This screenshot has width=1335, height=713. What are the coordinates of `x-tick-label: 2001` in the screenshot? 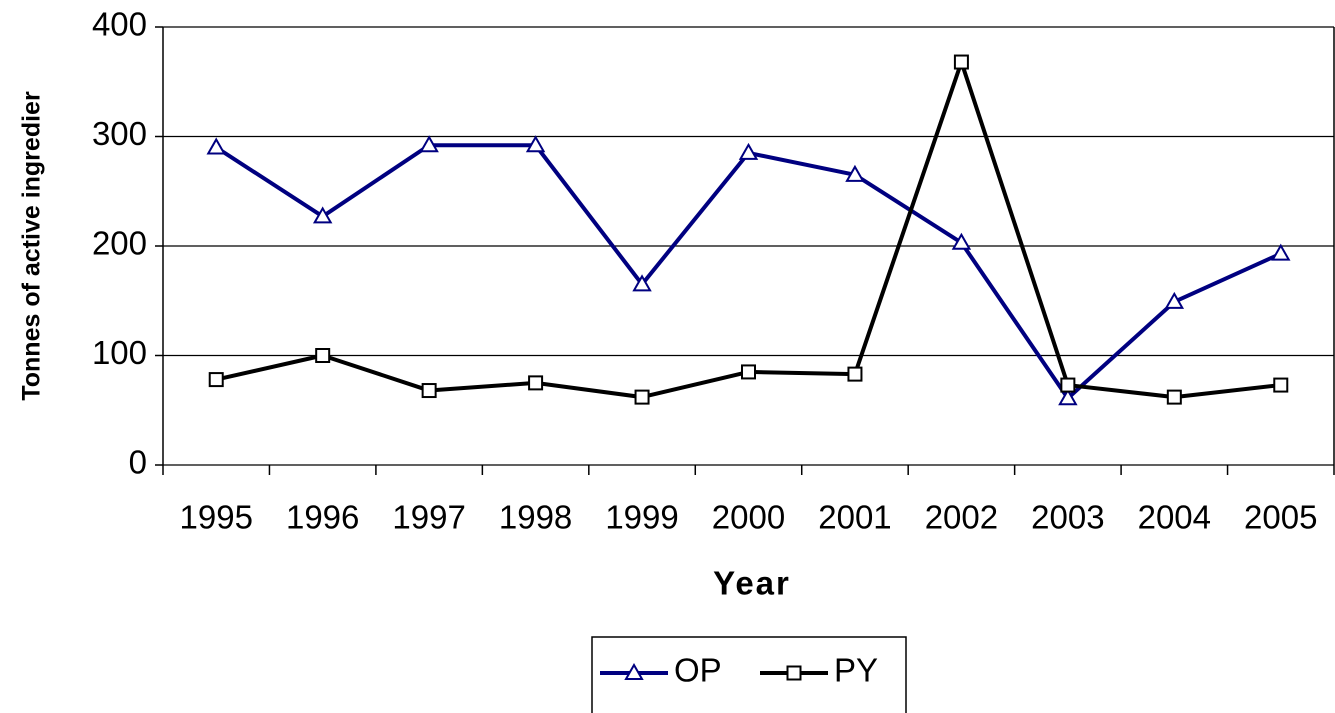 It's located at (854, 517).